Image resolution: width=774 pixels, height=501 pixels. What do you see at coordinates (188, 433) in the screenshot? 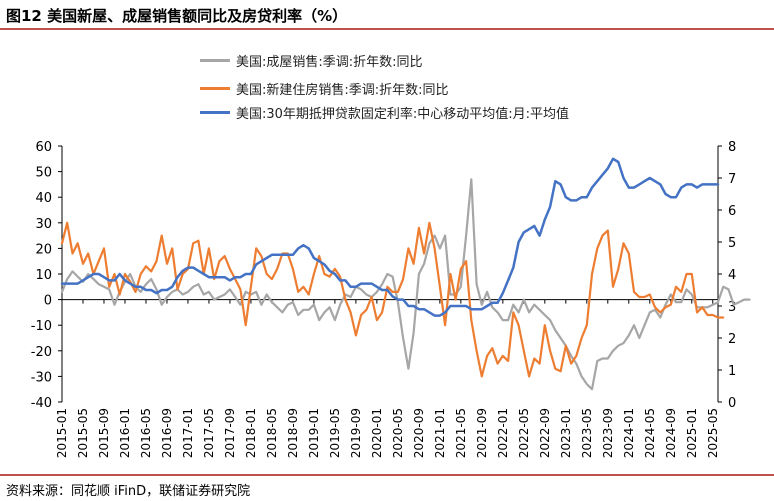
I see `x-tick-label: 2017-01` at bounding box center [188, 433].